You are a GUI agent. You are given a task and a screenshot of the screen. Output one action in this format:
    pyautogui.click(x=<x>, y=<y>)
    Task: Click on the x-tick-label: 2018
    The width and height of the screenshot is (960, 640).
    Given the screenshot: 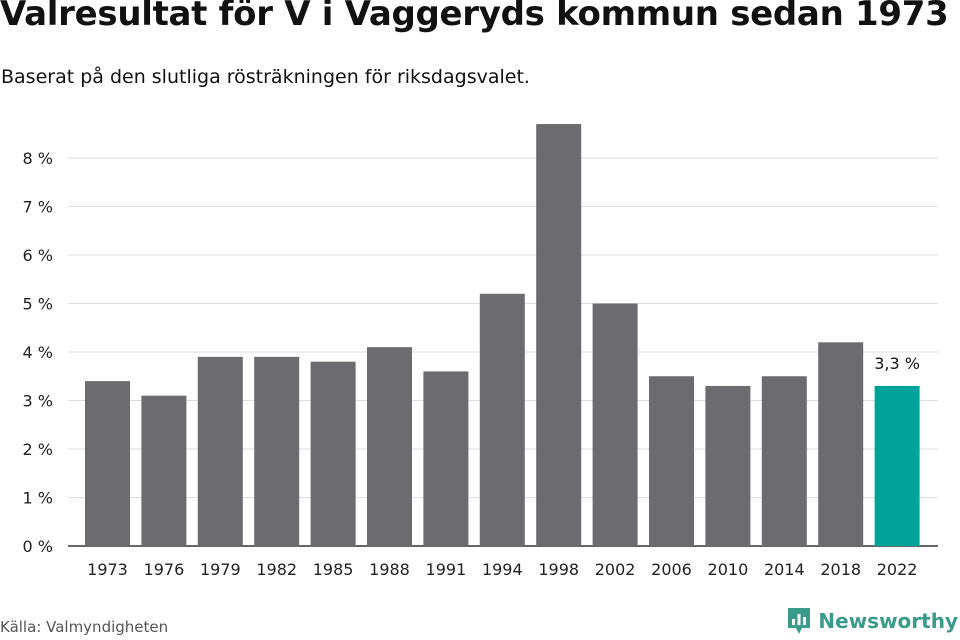 What is the action you would take?
    pyautogui.click(x=840, y=569)
    